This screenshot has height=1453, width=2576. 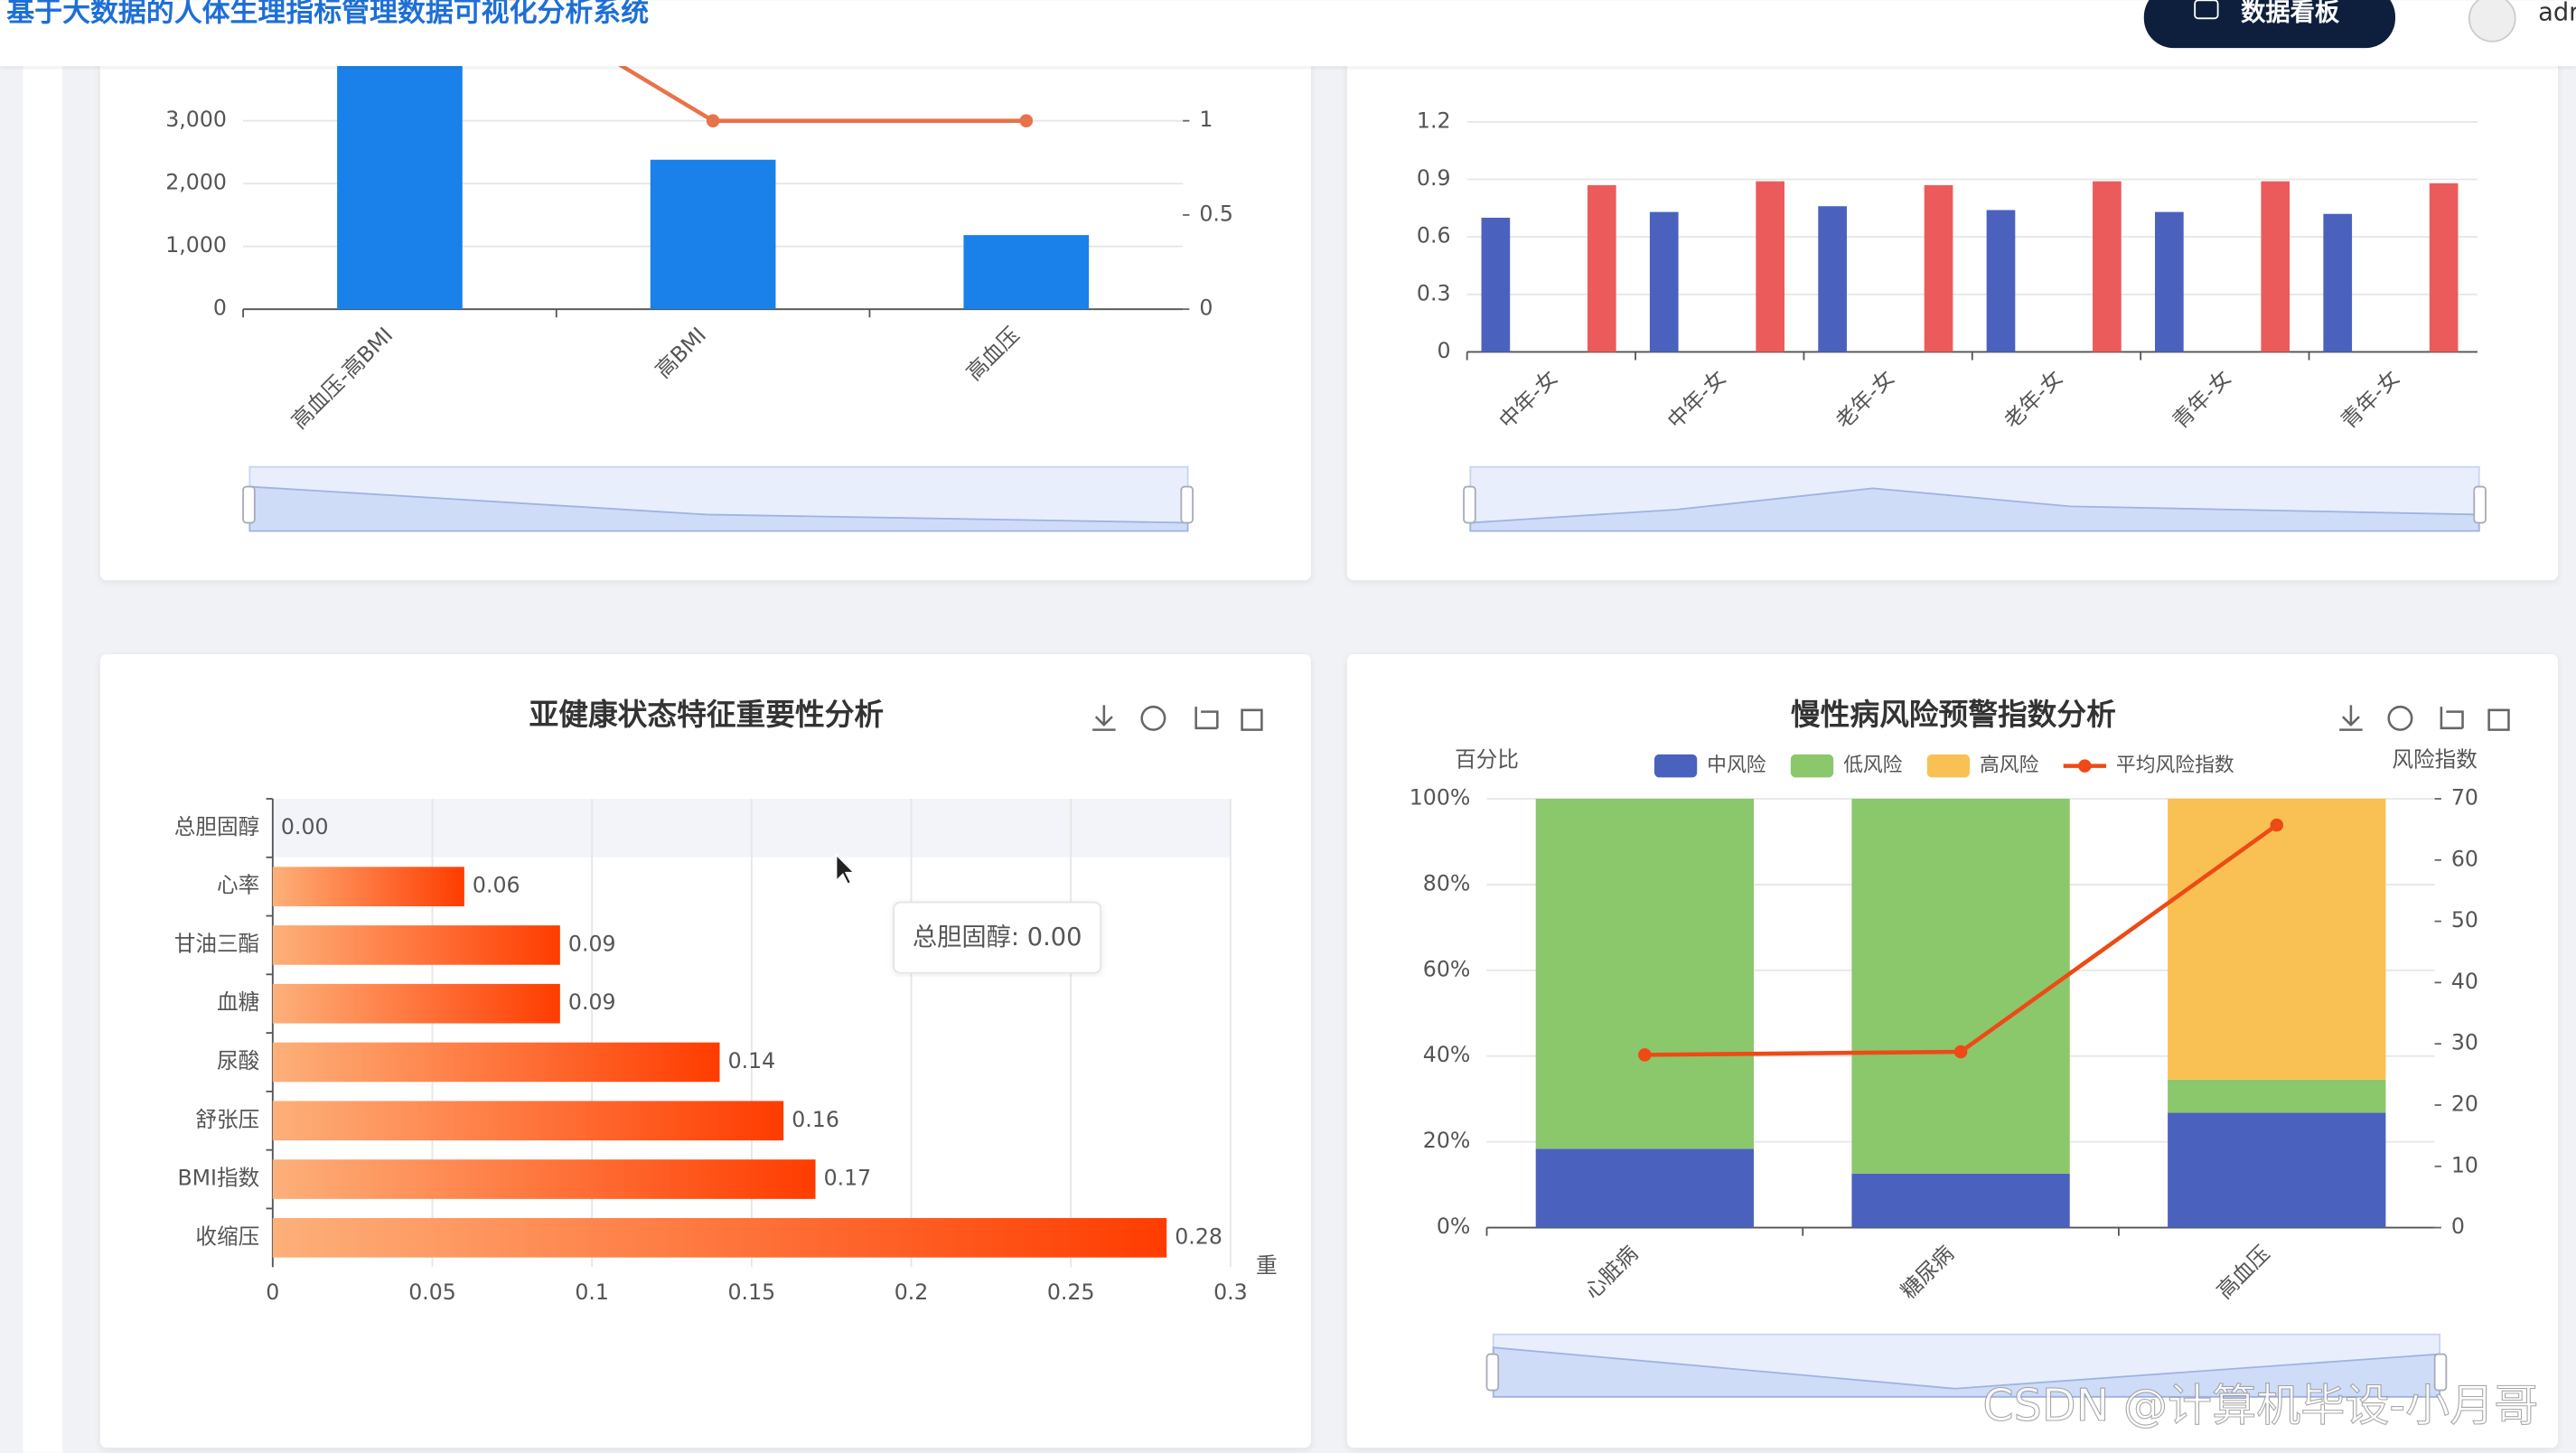 I want to click on chart-title: 亚健康状态特征重要性分析, so click(x=707, y=715).